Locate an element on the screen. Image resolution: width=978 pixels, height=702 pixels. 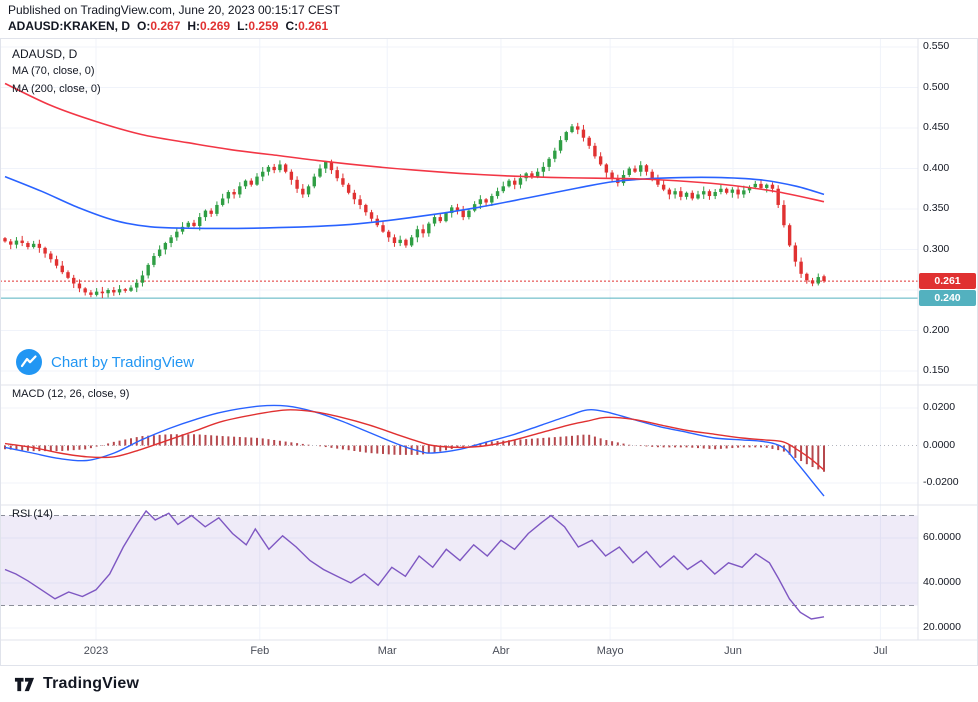
price-axis-label: 0.400 is located at coordinates (936, 167).